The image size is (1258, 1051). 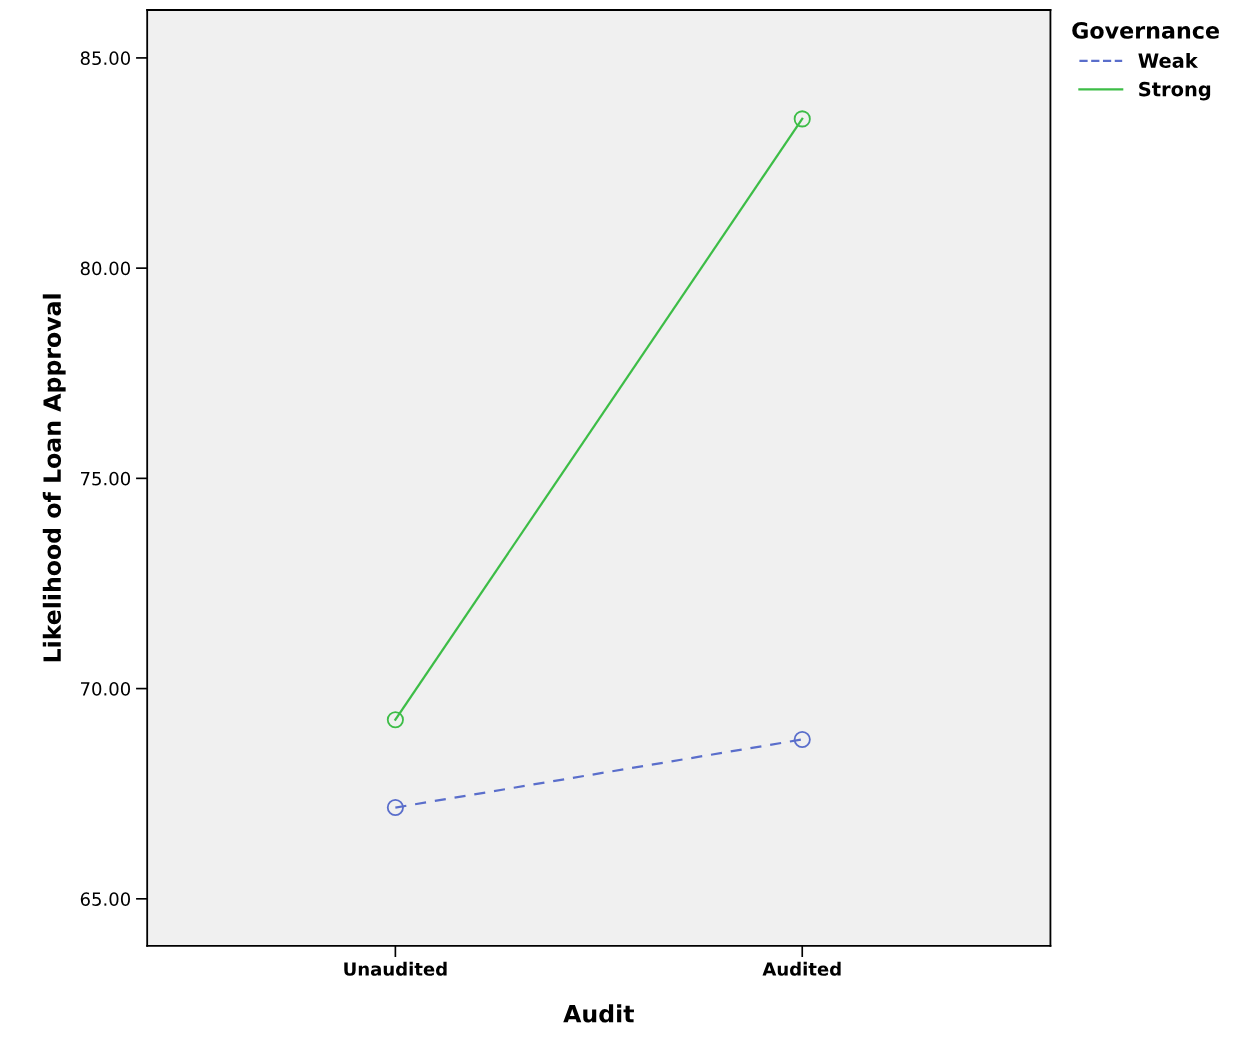 I want to click on y-tick-label: 75.00, so click(x=106, y=478).